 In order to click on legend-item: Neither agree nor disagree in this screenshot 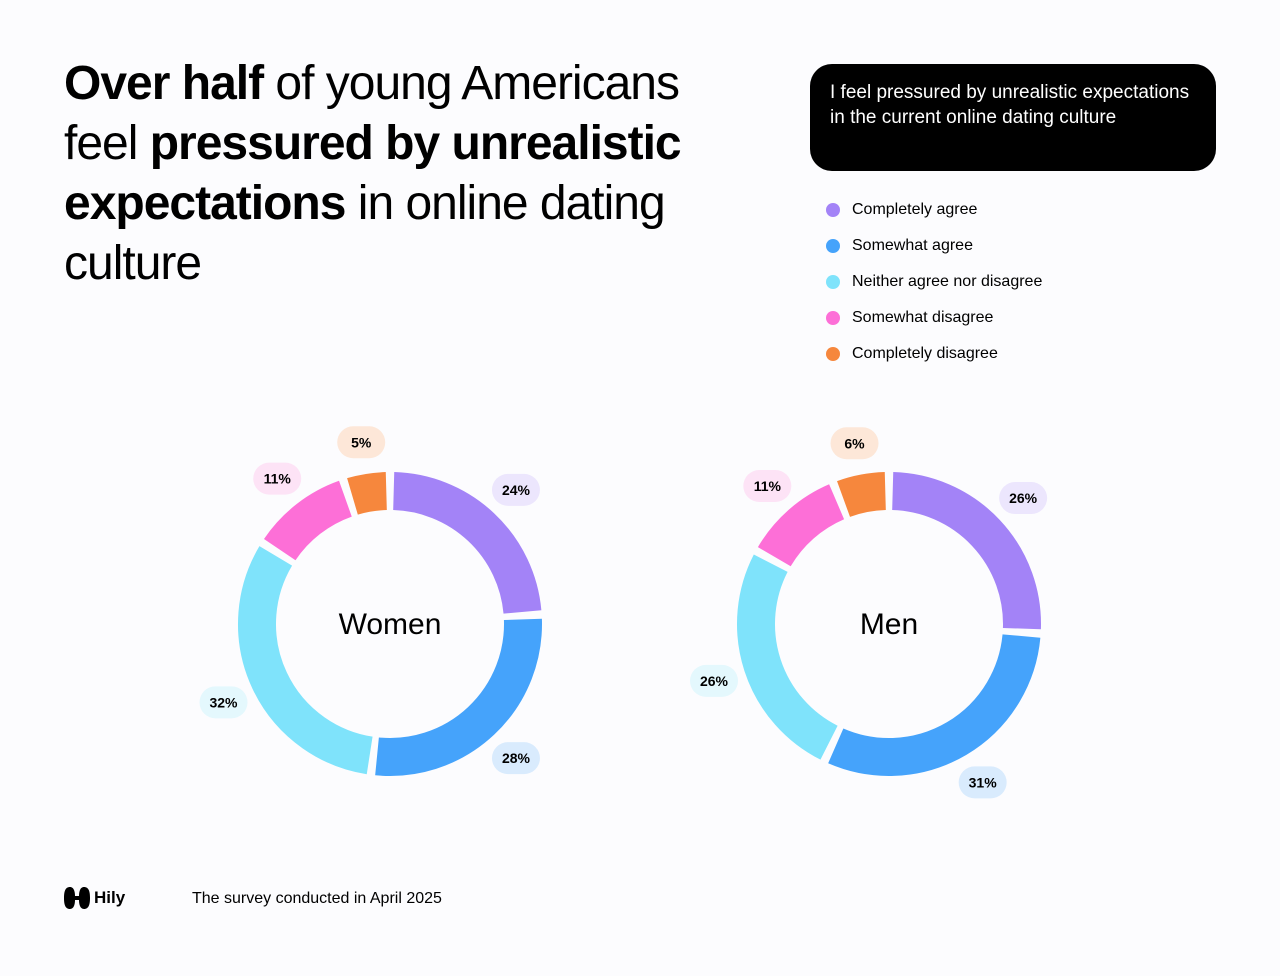, I will do `click(934, 282)`.